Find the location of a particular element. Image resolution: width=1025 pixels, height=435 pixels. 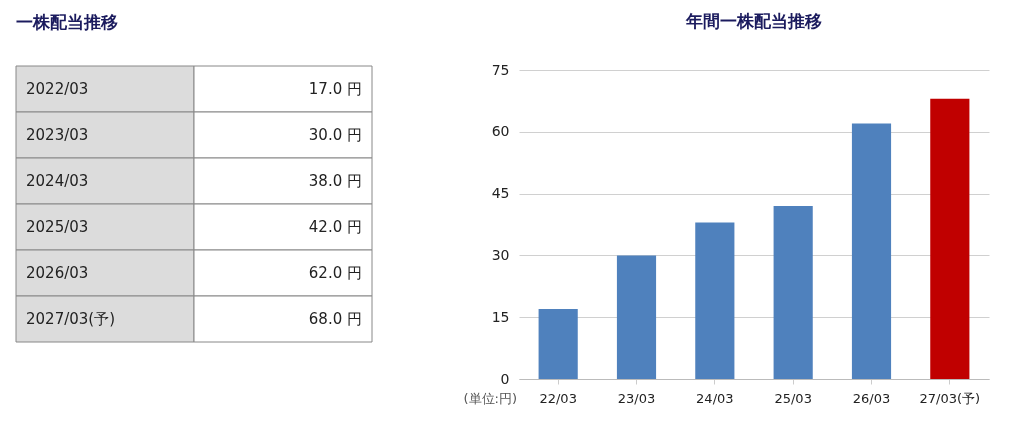

category-label: 2024/03 is located at coordinates (57, 181).